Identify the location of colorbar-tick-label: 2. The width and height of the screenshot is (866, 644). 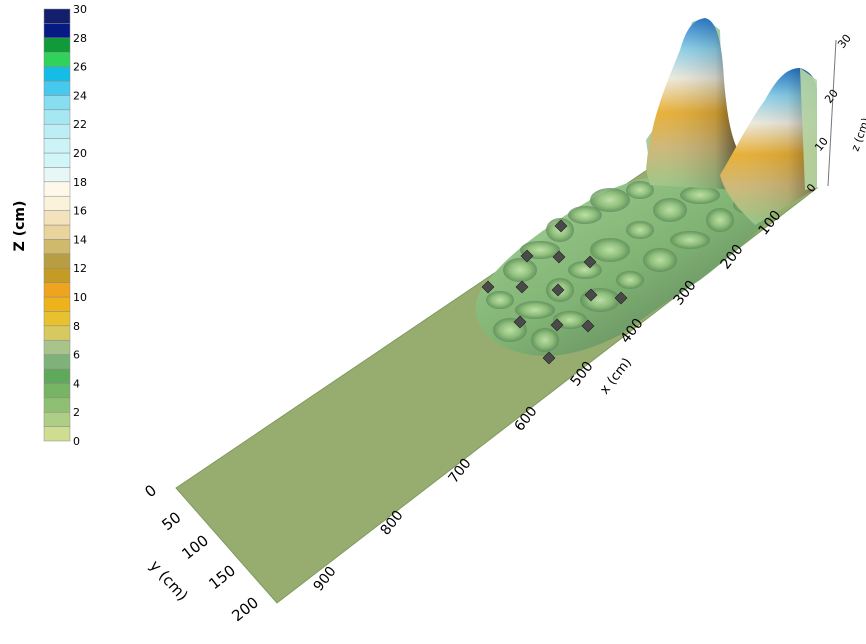
(76, 412).